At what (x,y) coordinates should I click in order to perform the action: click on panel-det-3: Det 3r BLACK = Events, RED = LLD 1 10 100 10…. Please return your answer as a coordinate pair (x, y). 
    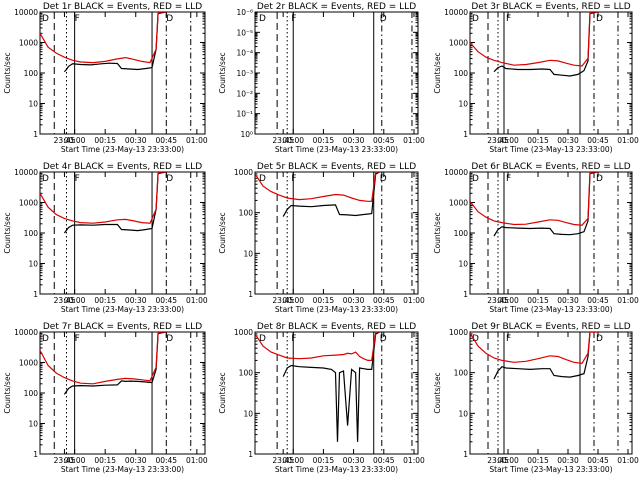
    Looking at the image, I should click on (536, 78).